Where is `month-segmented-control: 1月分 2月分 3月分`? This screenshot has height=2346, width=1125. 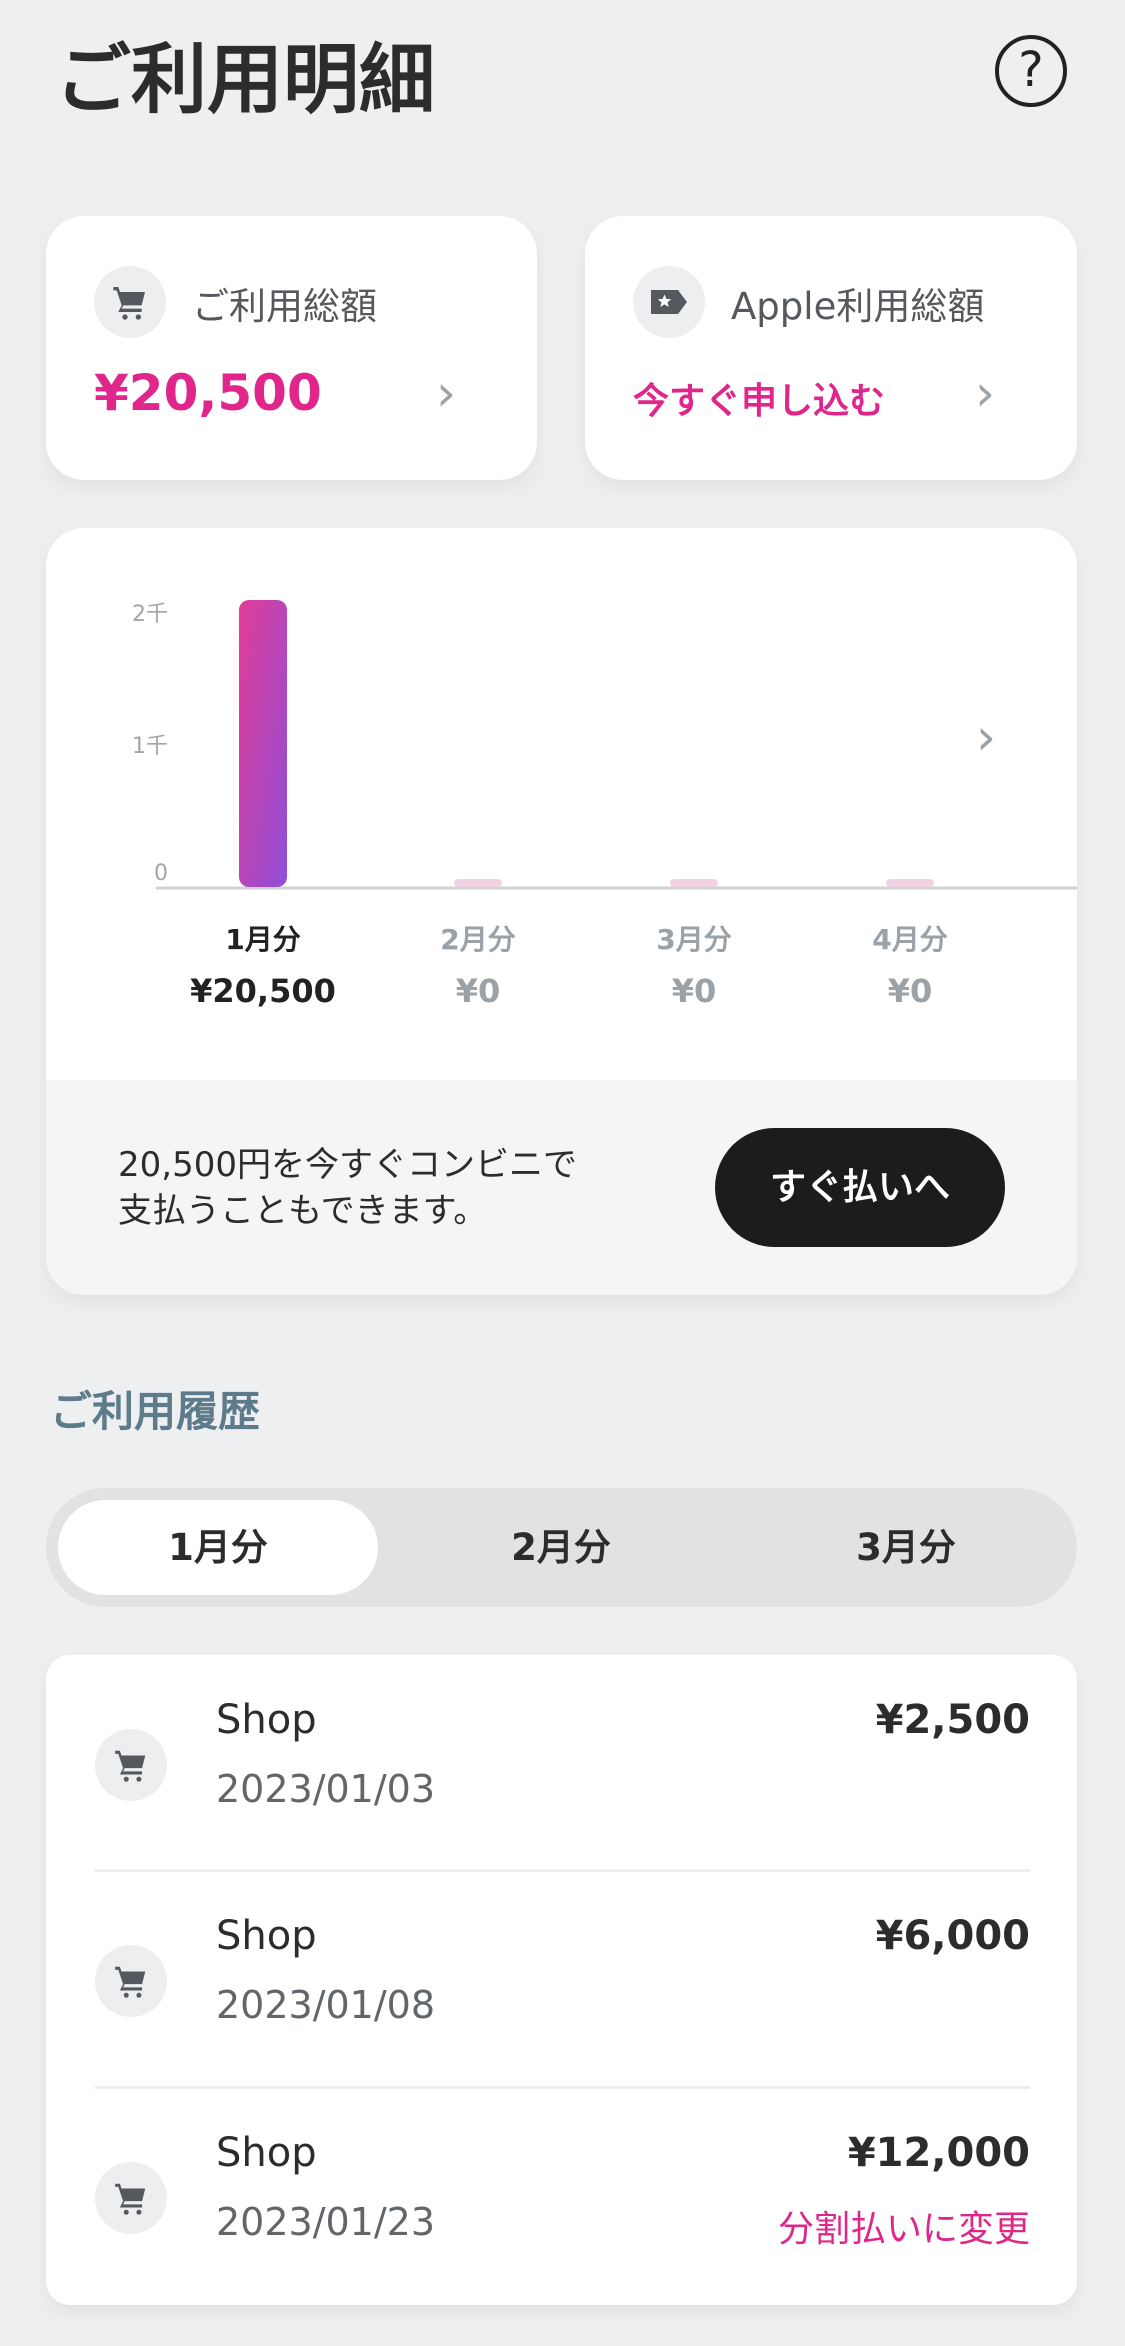
month-segmented-control: 1月分 2月分 3月分 is located at coordinates (561, 1547).